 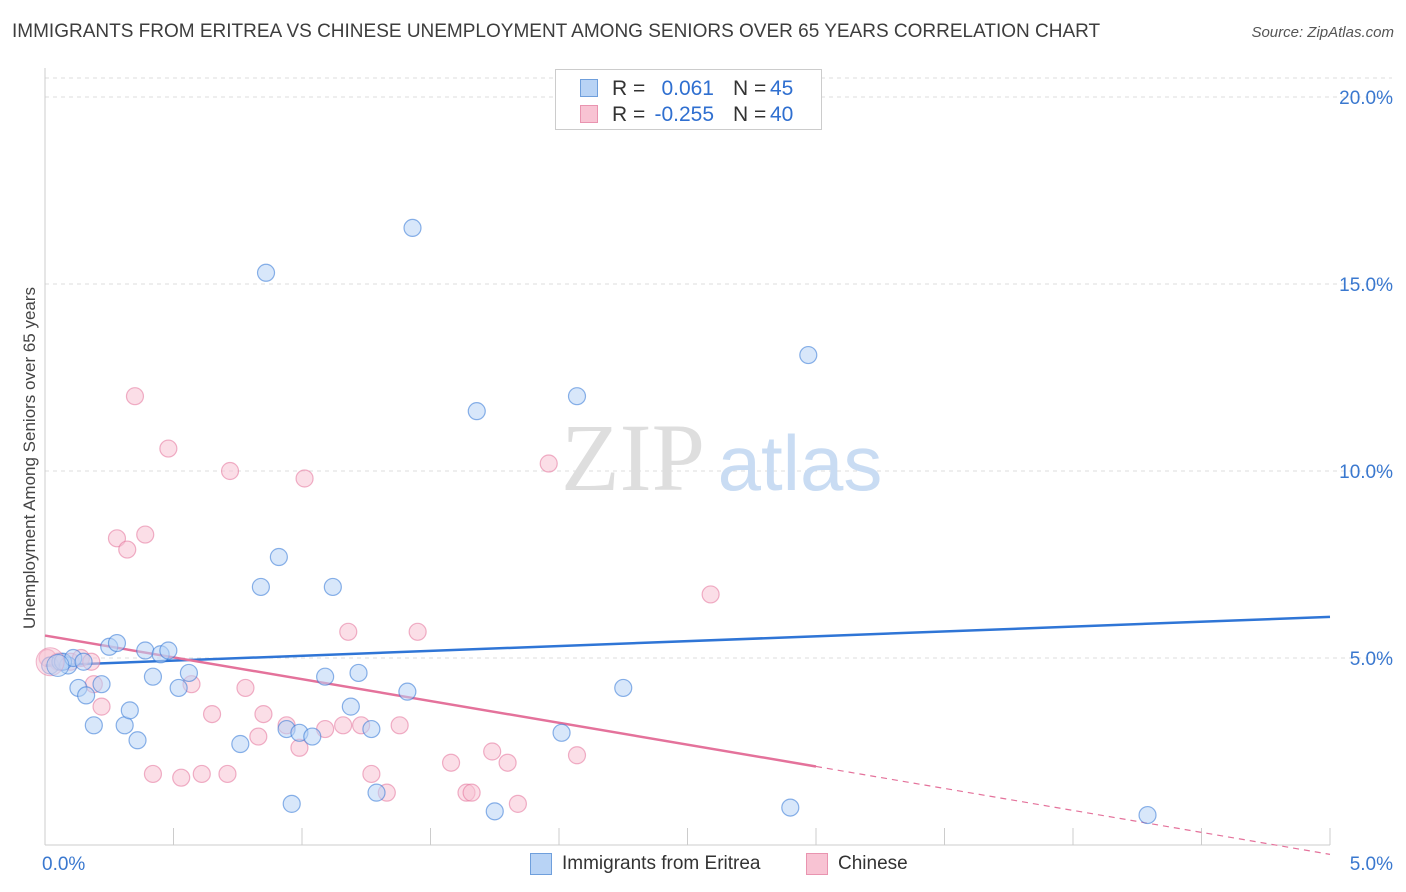 What do you see at coordinates (1366, 98) in the screenshot?
I see `y-tick-label: 20.0%` at bounding box center [1366, 98].